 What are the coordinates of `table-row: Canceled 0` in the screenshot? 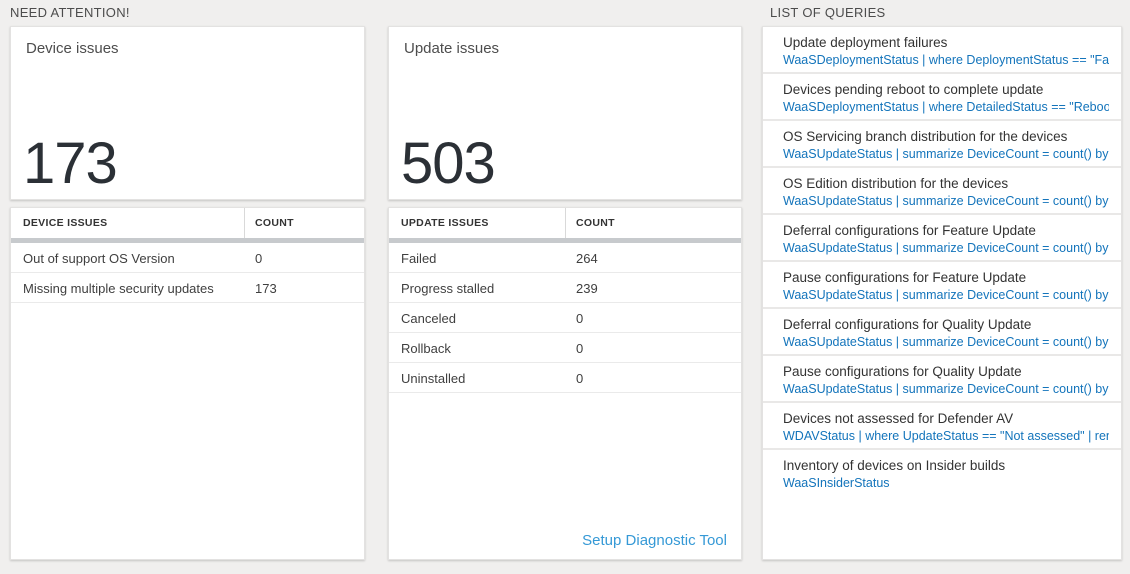 It's located at (565, 318).